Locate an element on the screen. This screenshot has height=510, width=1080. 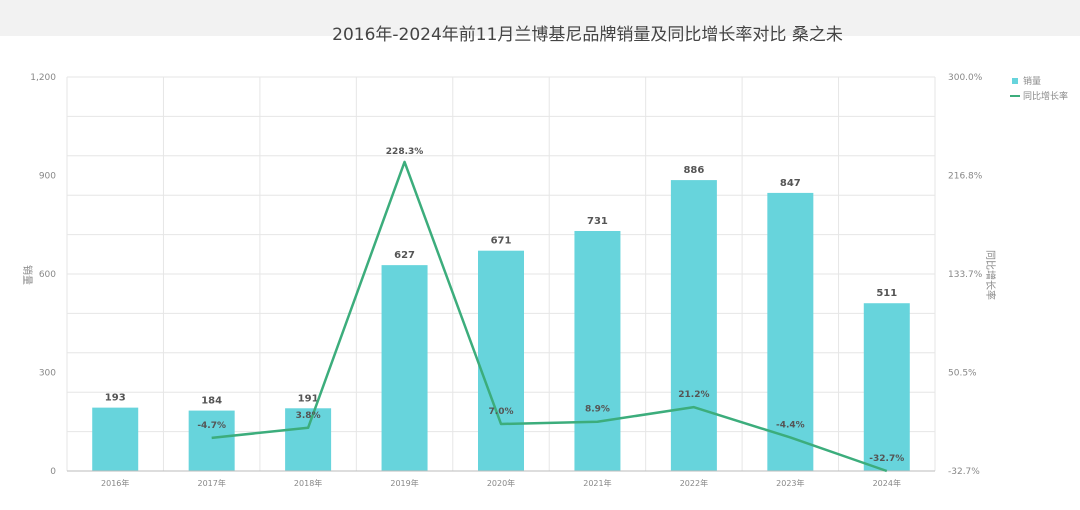
line-point-label: 228.3% is located at coordinates (405, 152).